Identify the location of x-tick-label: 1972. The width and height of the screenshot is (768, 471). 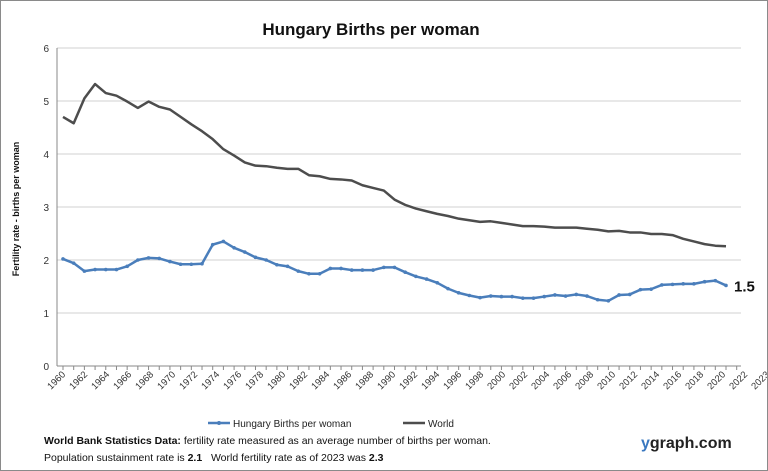
(188, 380).